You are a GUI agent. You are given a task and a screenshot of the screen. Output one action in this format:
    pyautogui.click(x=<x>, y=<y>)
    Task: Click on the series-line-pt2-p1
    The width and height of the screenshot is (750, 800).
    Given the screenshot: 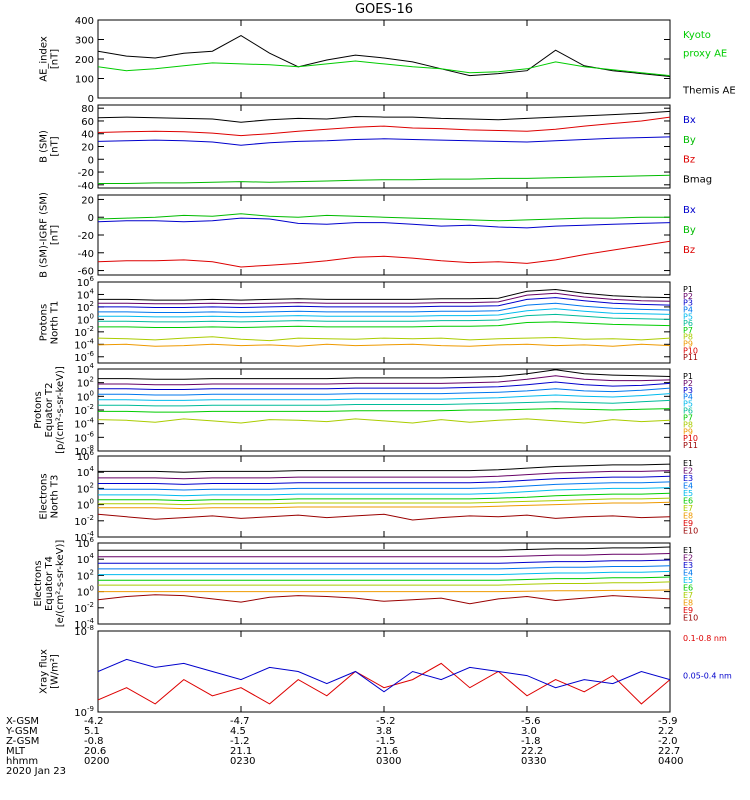 What is the action you would take?
    pyautogui.click(x=384, y=374)
    